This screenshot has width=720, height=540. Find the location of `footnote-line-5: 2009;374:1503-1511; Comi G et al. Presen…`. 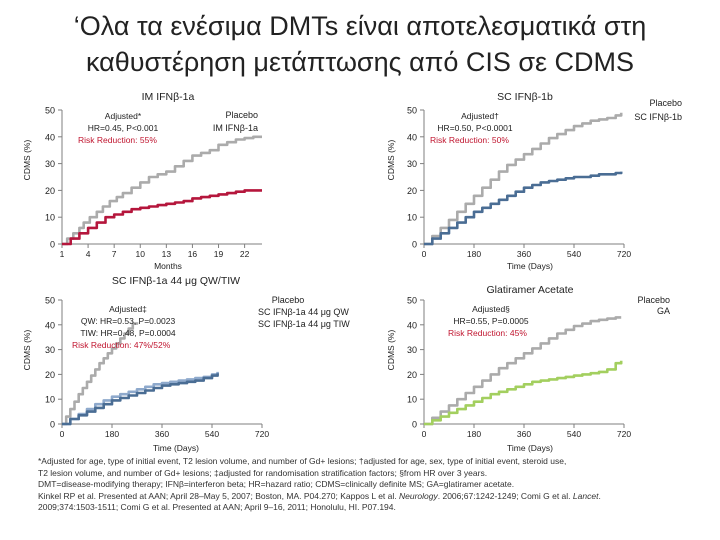

footnote-line-5: 2009;374:1503-1511; Comi G et al. Presen… is located at coordinates (217, 507).